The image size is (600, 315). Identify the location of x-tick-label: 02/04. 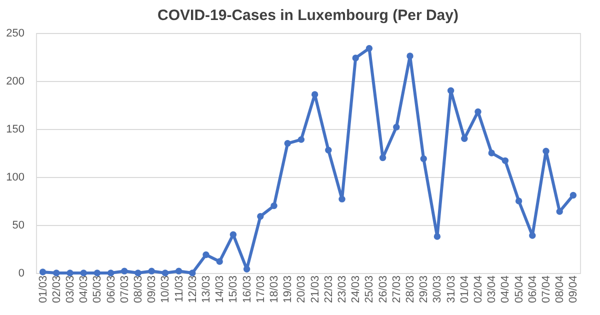
(478, 290).